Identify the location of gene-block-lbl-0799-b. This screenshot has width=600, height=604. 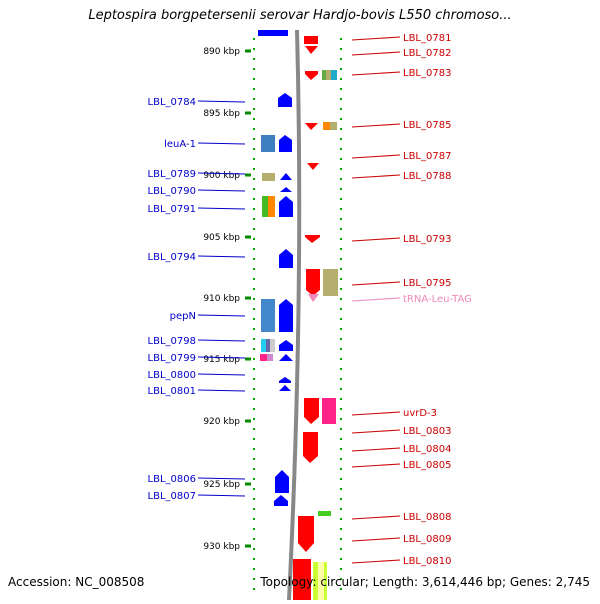
(270, 357).